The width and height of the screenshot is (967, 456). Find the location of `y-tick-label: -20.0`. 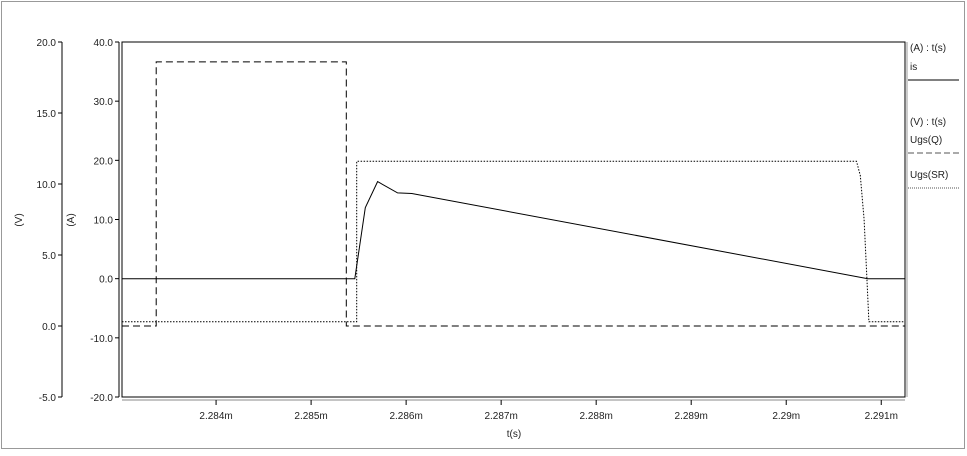

y-tick-label: -20.0 is located at coordinates (101, 398).